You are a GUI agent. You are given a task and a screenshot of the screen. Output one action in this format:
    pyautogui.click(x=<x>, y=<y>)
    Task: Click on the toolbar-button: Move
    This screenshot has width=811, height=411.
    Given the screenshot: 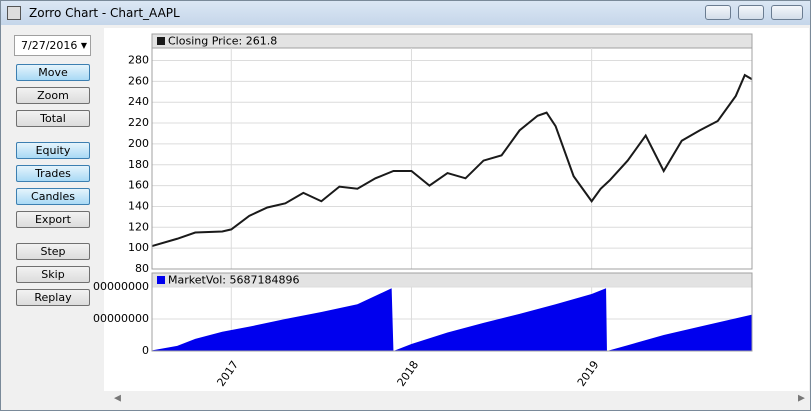 What is the action you would take?
    pyautogui.click(x=53, y=72)
    